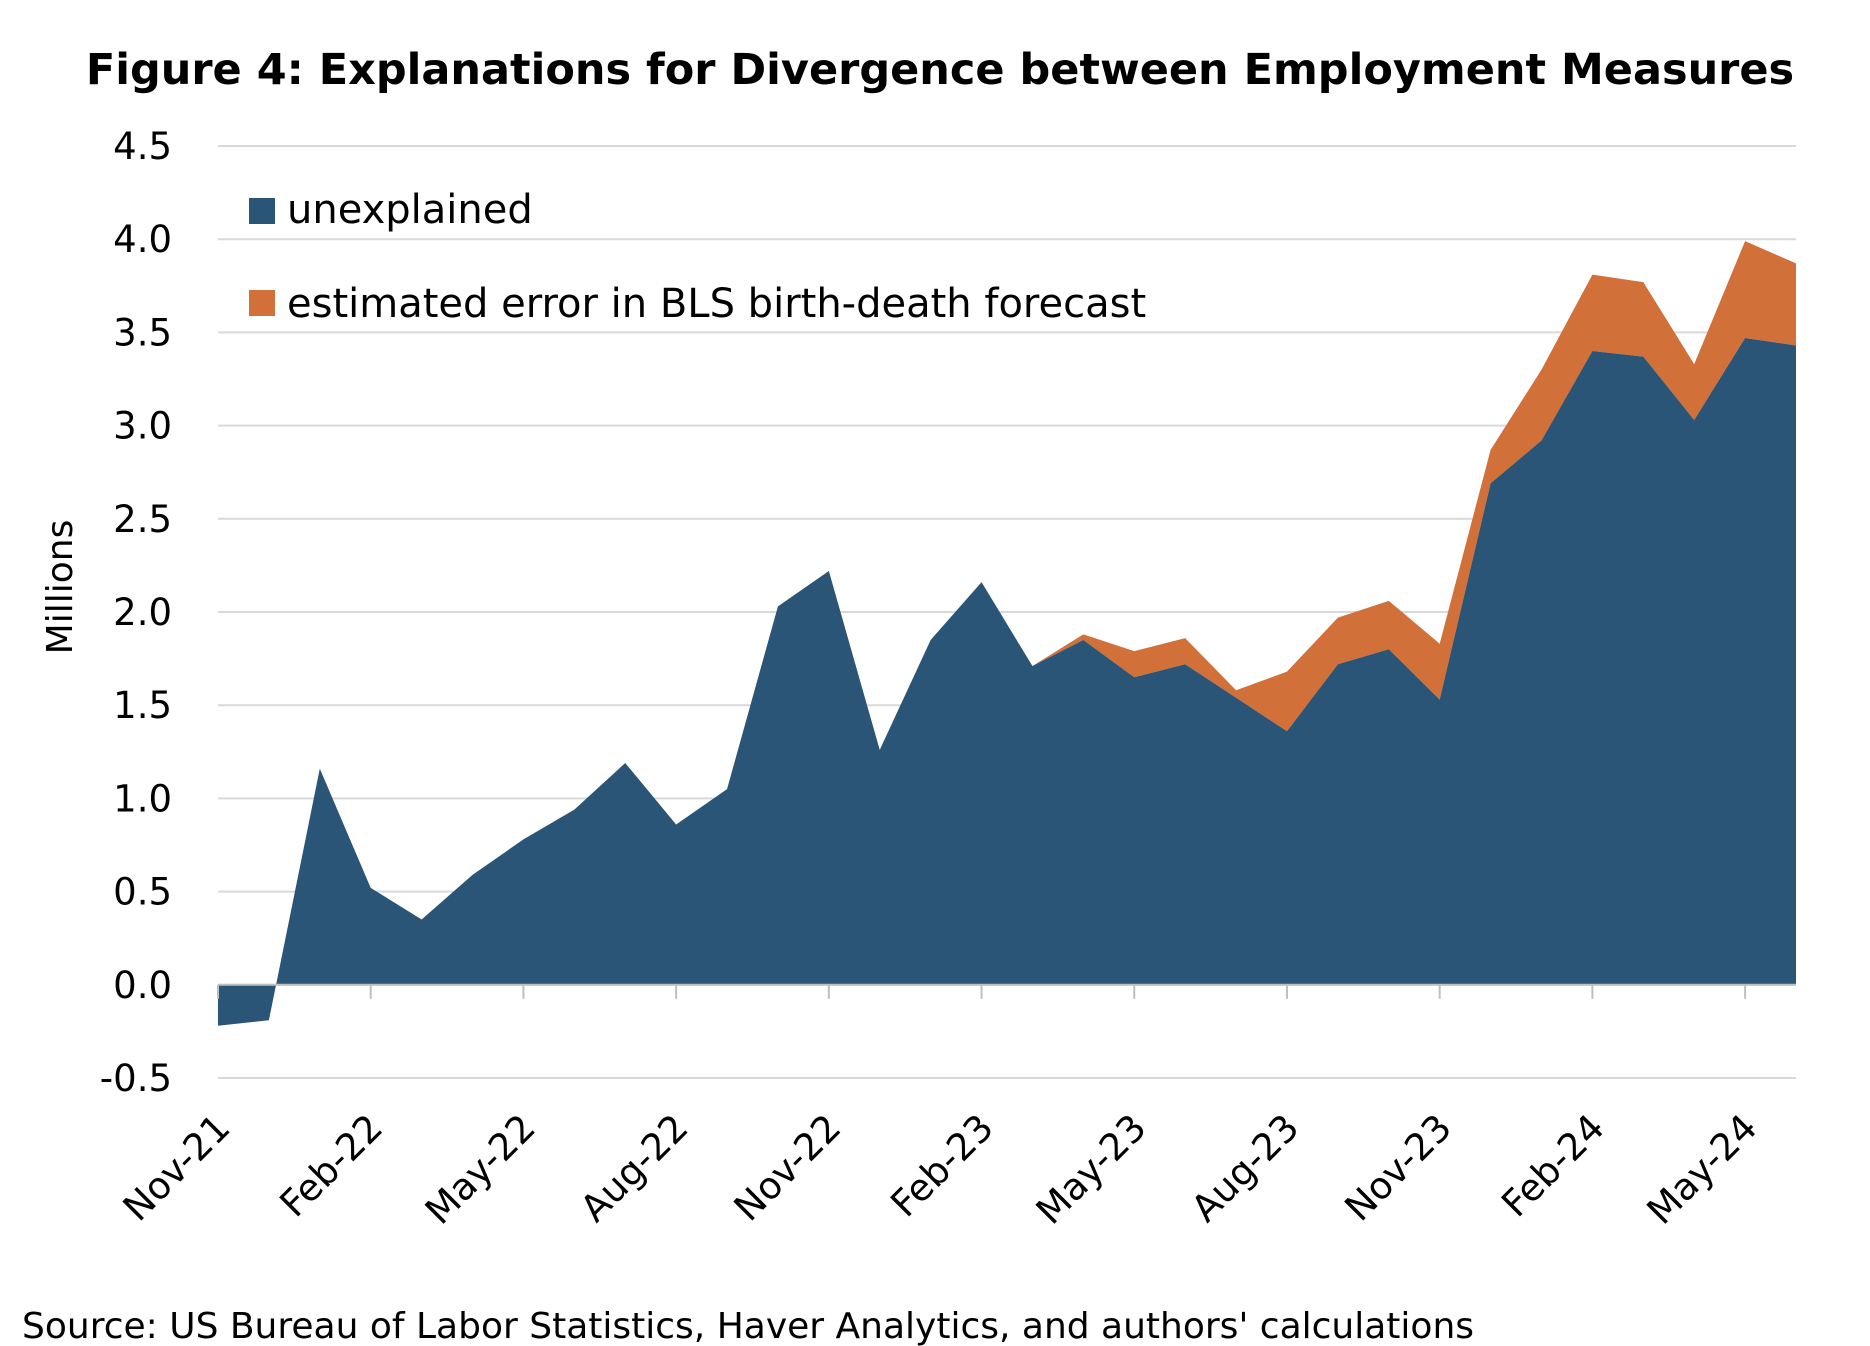 The height and width of the screenshot is (1346, 1870). I want to click on x-tick-label: Feb-23, so click(941, 1165).